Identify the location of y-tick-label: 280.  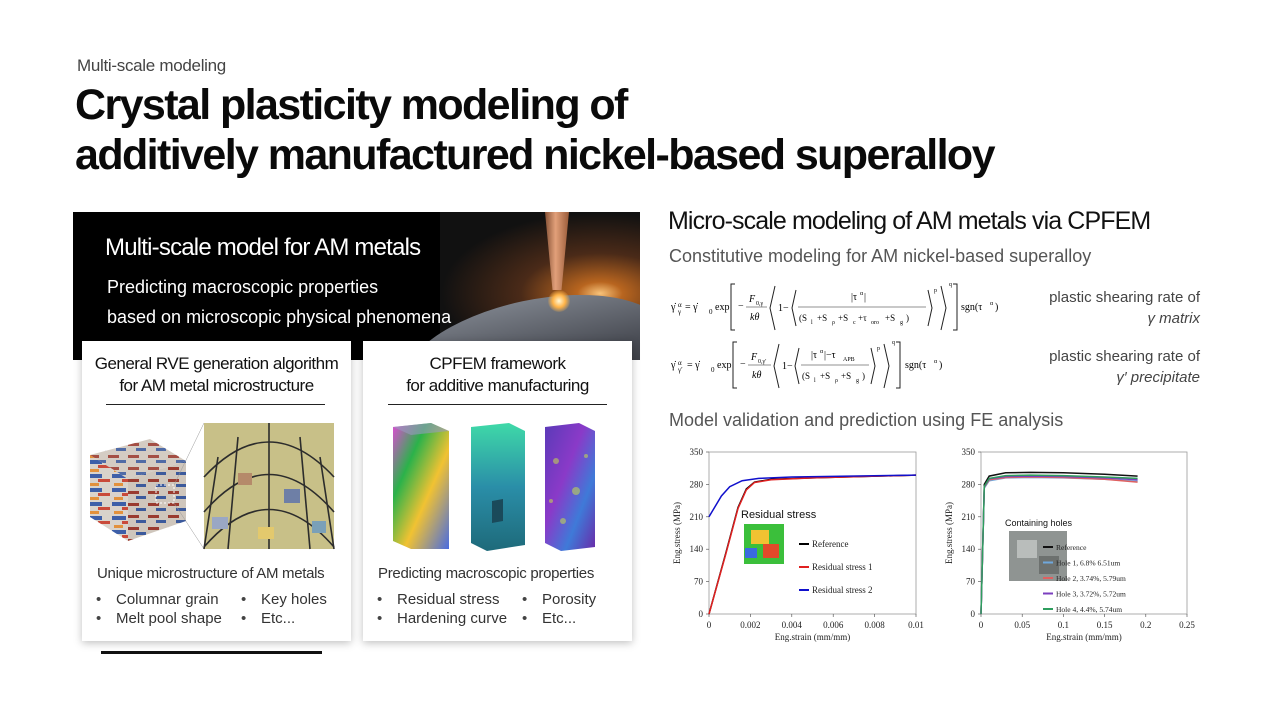
(969, 484).